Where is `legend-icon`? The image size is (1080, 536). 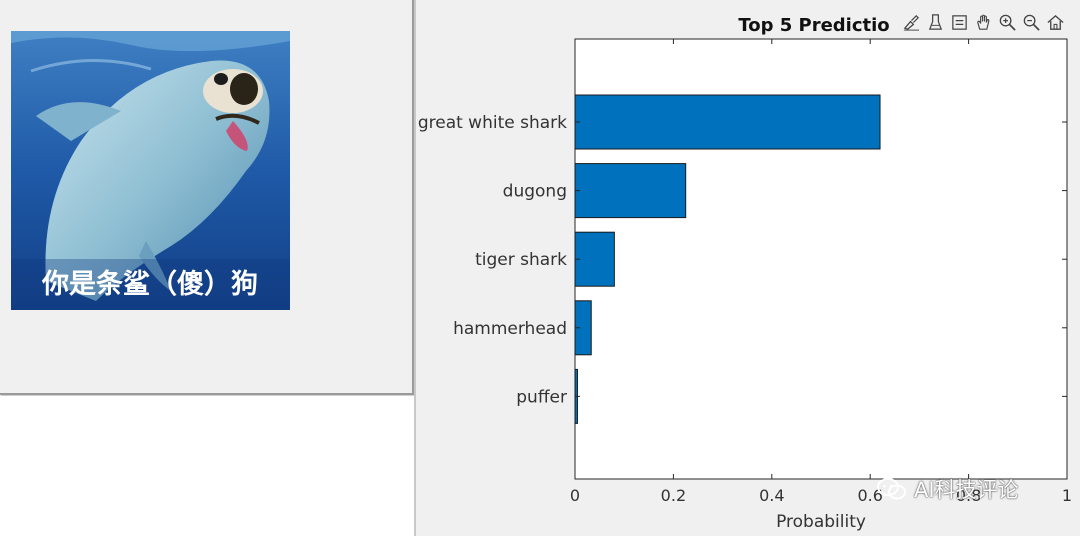 legend-icon is located at coordinates (959, 22).